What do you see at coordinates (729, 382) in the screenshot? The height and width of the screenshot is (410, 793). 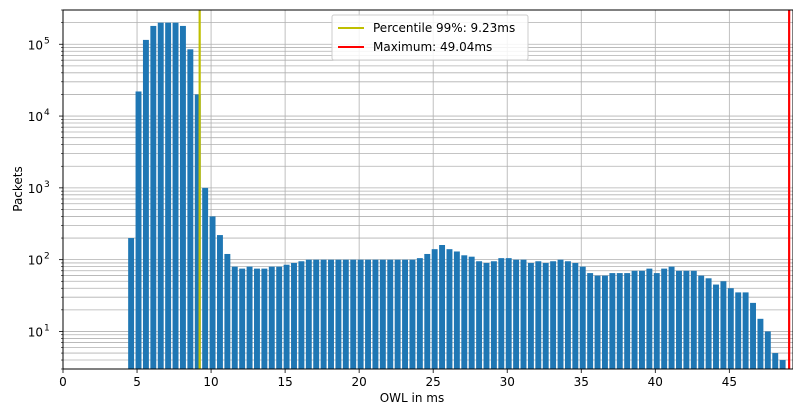 I see `x-tick-label: 45` at bounding box center [729, 382].